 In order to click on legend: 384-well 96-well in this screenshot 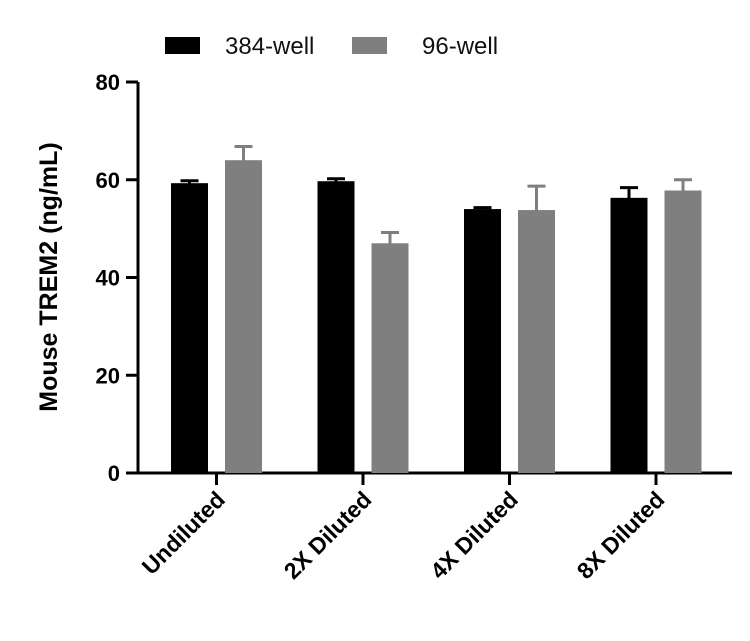, I will do `click(331, 46)`.